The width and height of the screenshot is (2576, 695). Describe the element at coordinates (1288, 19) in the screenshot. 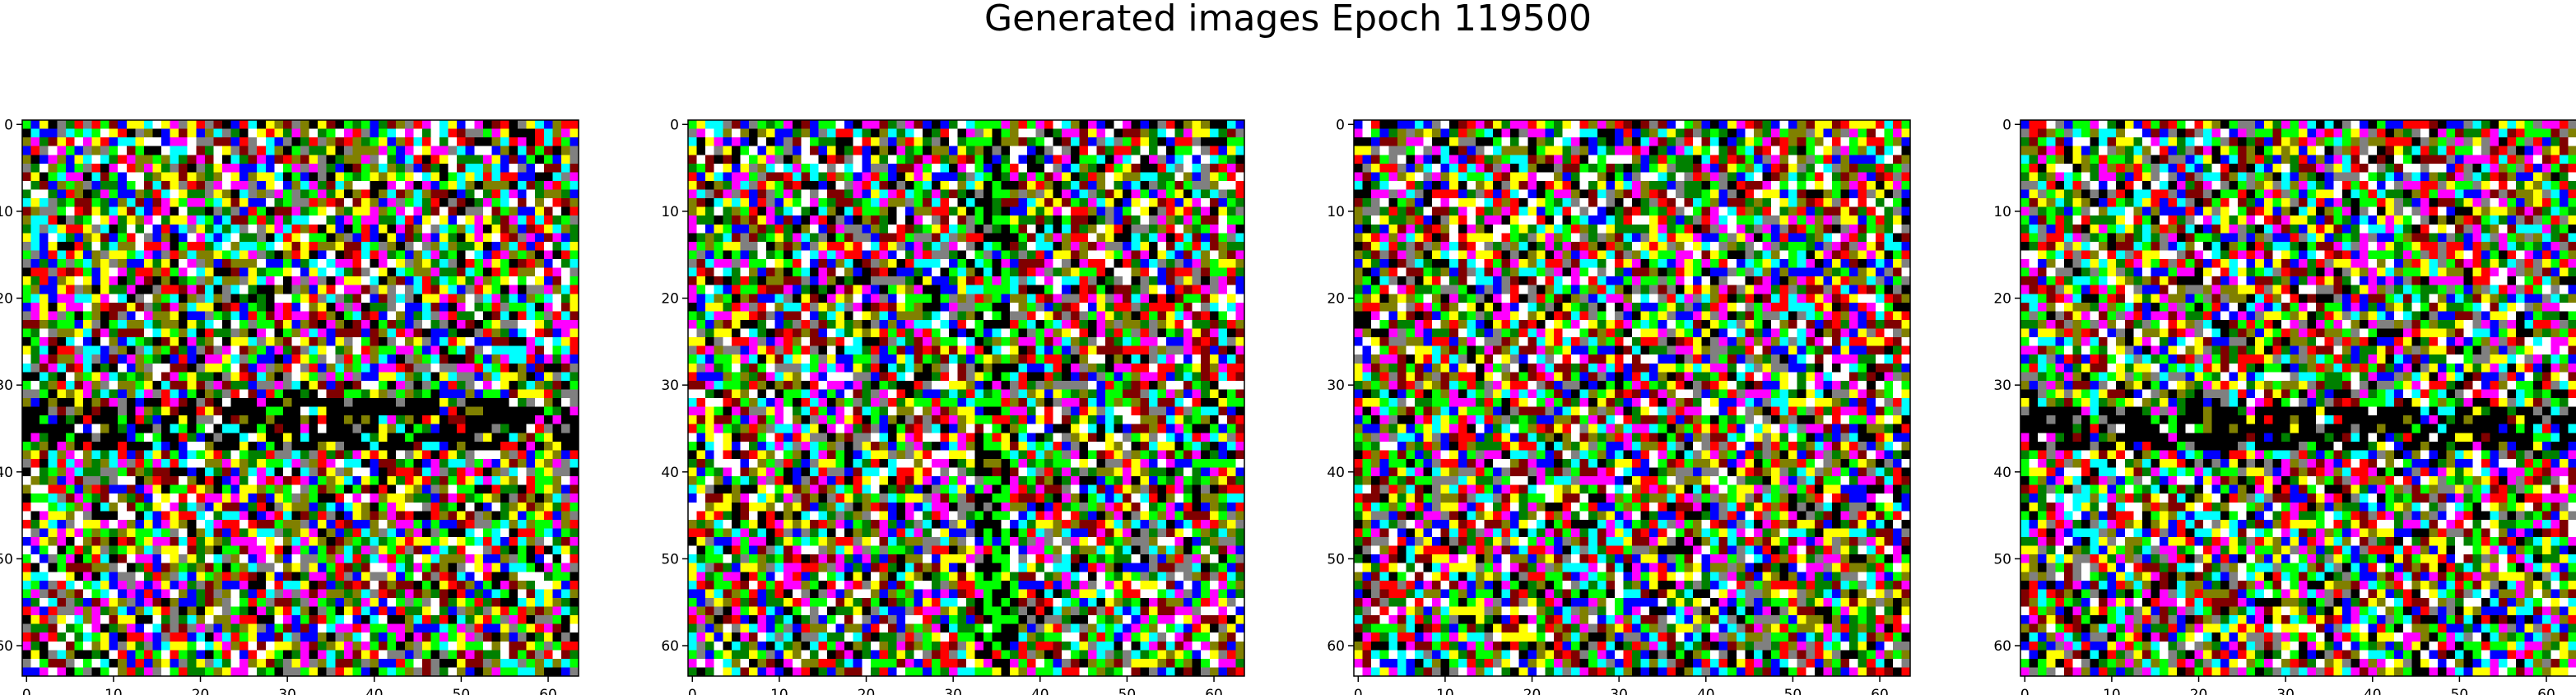

I see `figure-title: Generated images Epoch 119500` at that location.